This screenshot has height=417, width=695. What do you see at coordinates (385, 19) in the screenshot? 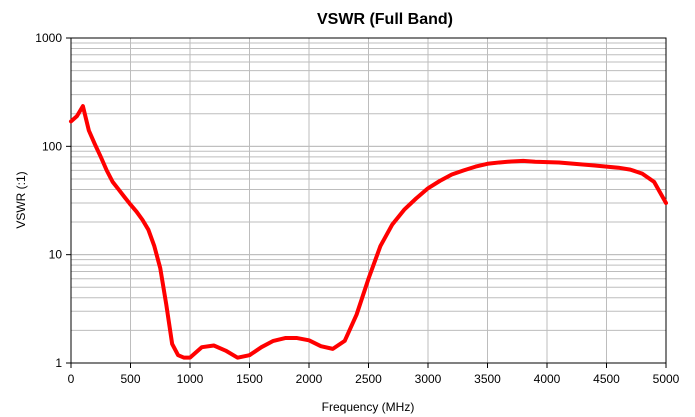
I see `chart-title: VSWR (Full Band)` at bounding box center [385, 19].